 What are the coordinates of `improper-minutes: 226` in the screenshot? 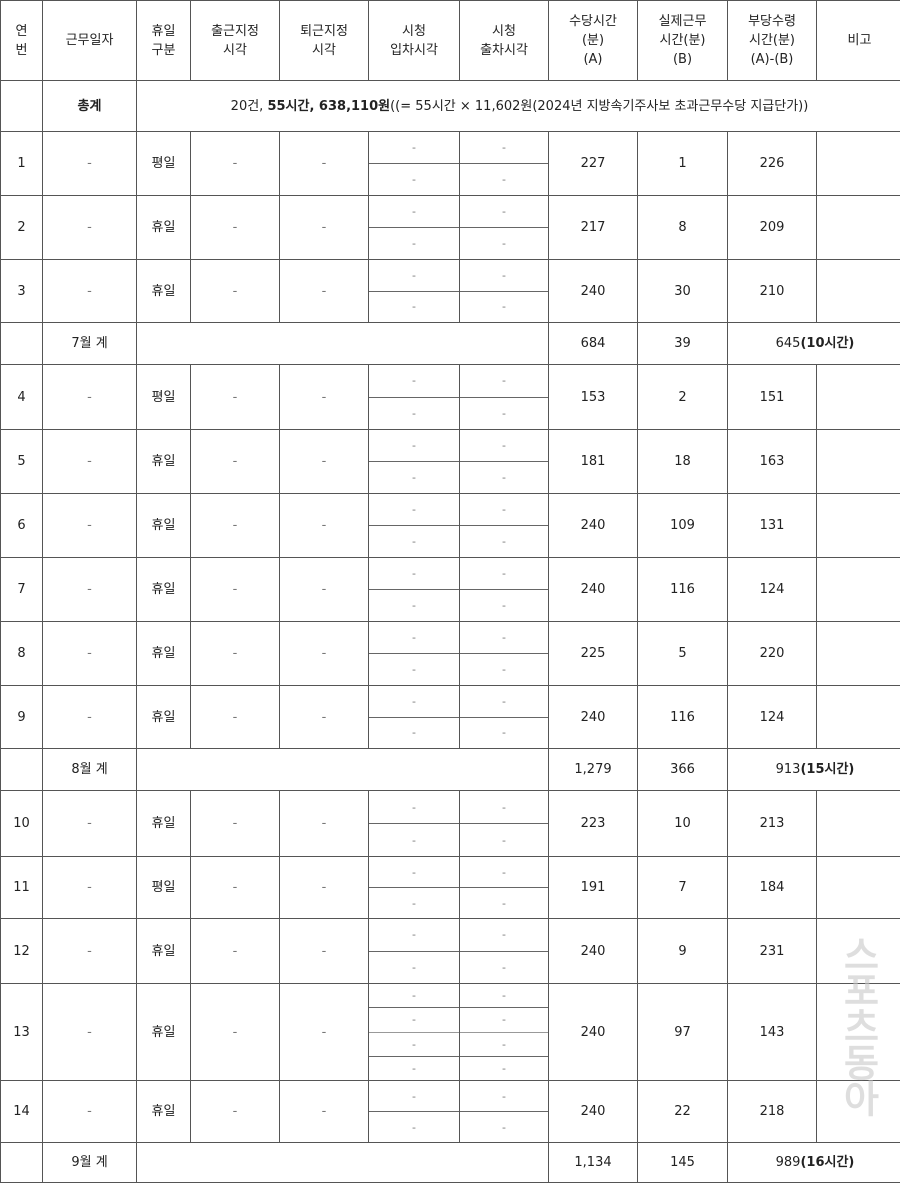 It's located at (772, 164).